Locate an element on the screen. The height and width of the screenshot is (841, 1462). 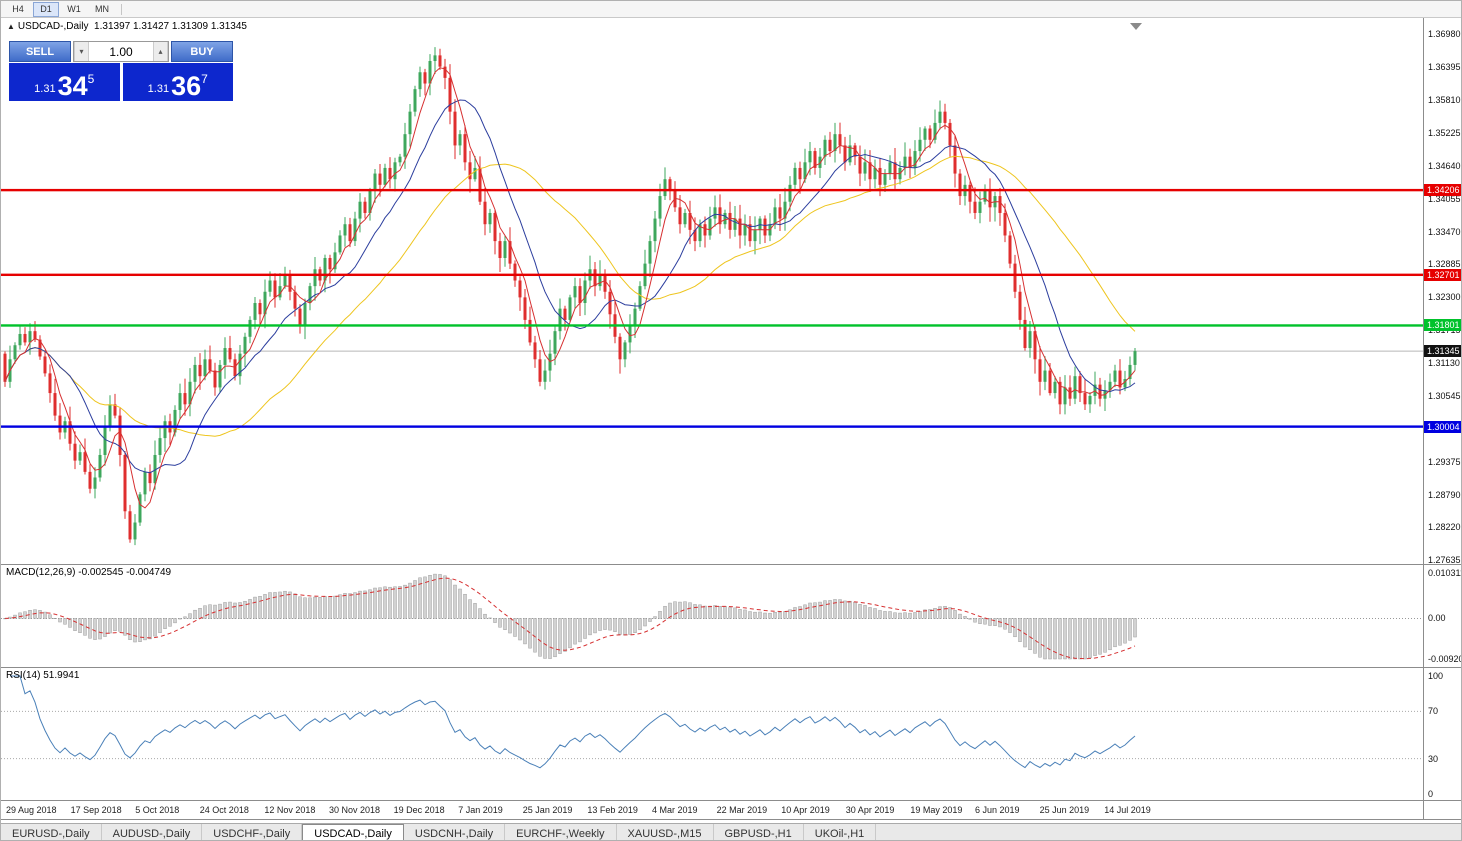
price-tick-label: 1.29375 is located at coordinates (1444, 462).